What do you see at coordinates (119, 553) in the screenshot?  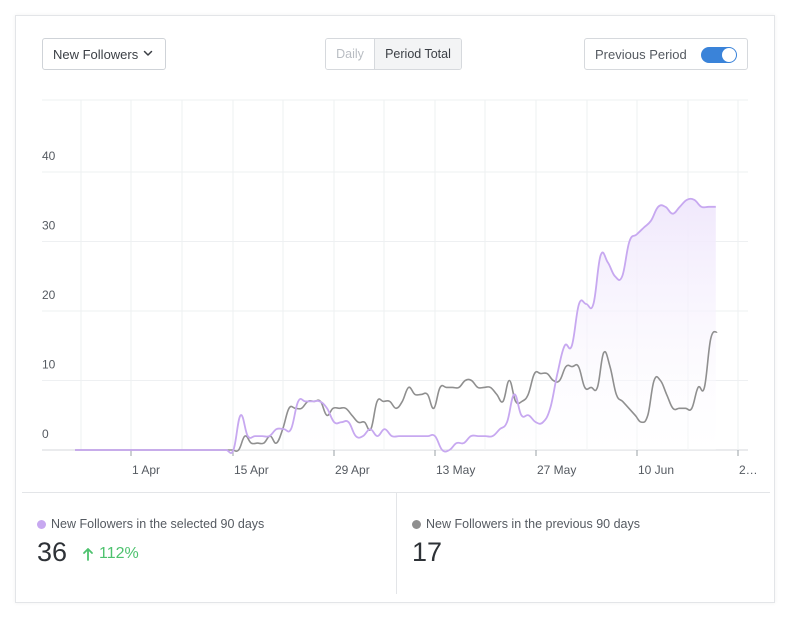 I see `current-period-change-value: 112%` at bounding box center [119, 553].